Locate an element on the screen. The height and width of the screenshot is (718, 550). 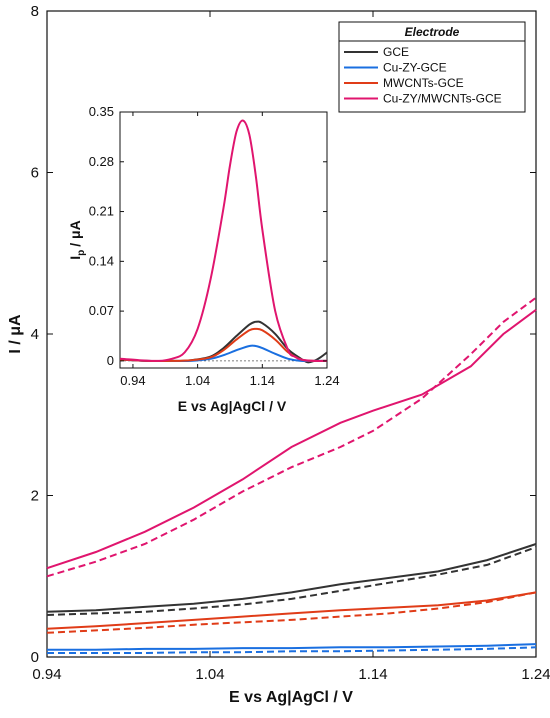
main-x-tick-label: 1.04 is located at coordinates (209, 674).